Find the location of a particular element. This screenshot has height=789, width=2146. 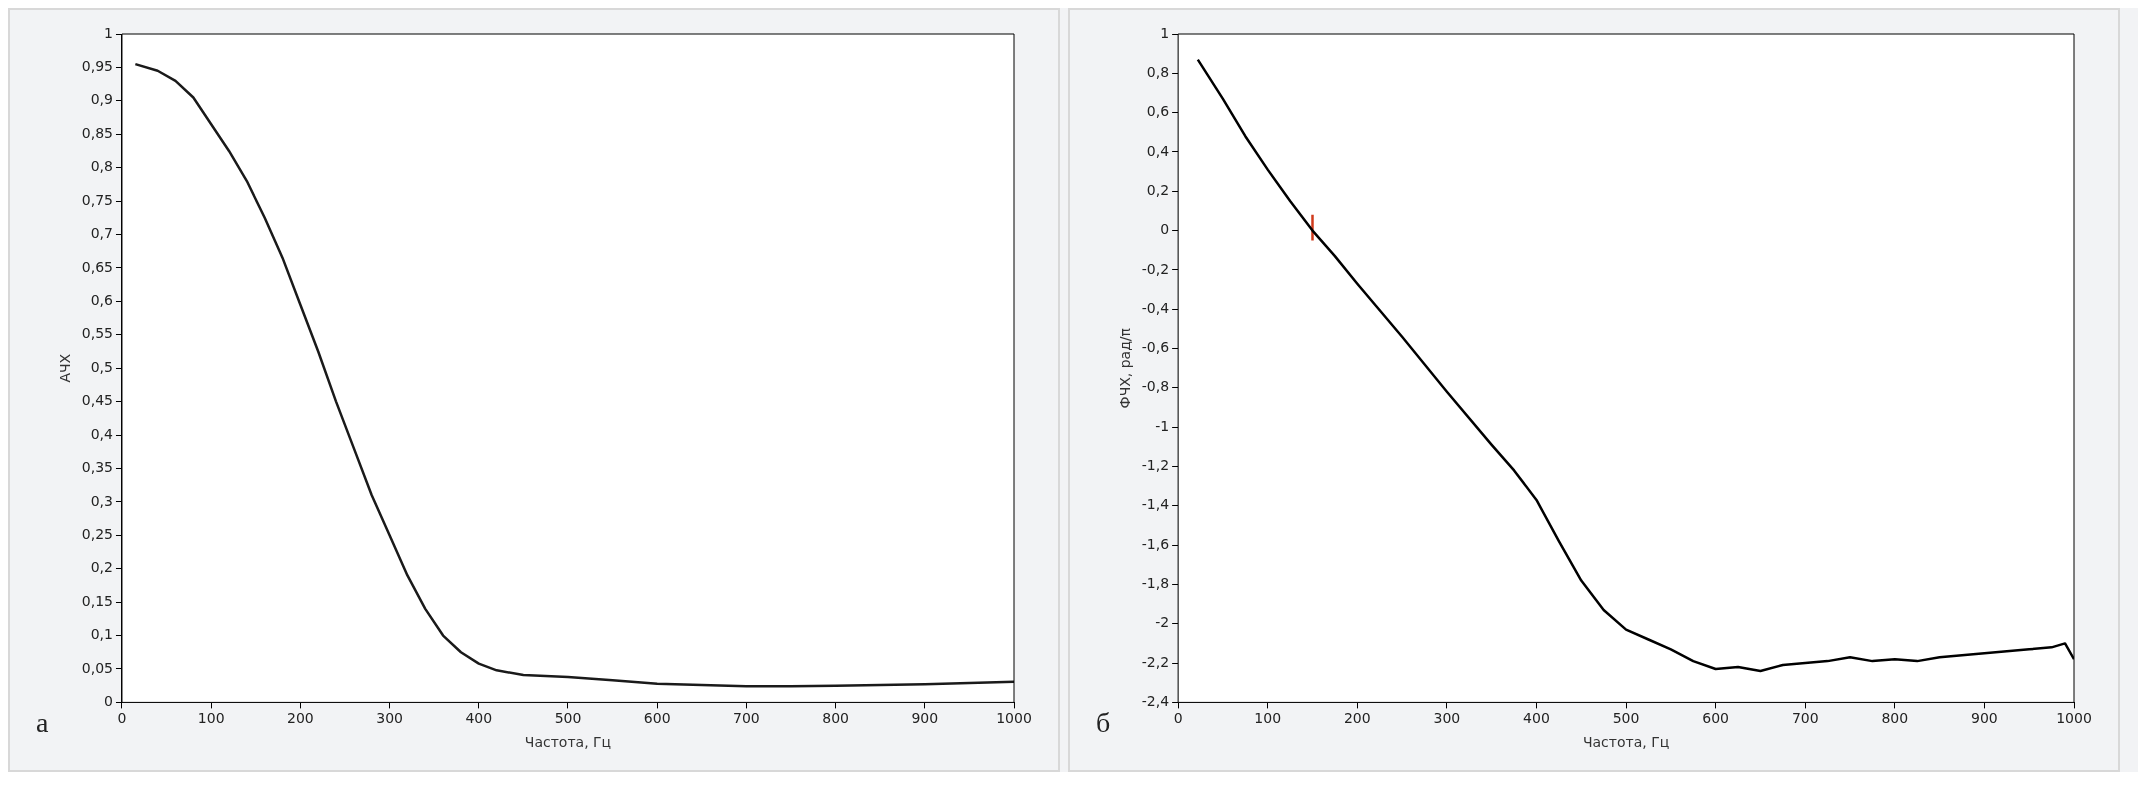

y-tick-label: 0,35 is located at coordinates (97, 467).